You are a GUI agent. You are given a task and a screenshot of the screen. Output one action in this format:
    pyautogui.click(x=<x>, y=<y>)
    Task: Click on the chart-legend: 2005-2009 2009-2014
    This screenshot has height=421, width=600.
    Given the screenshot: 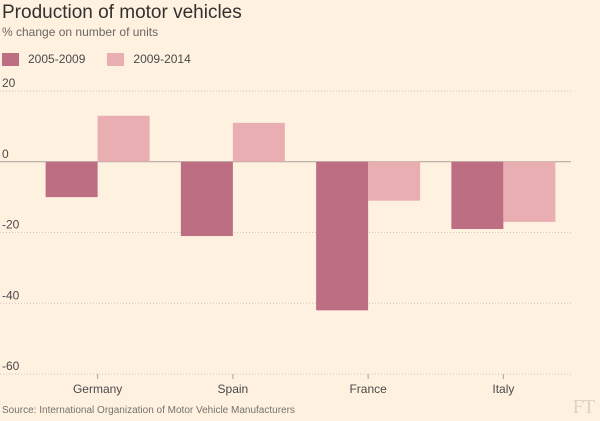 What is the action you would take?
    pyautogui.click(x=107, y=59)
    